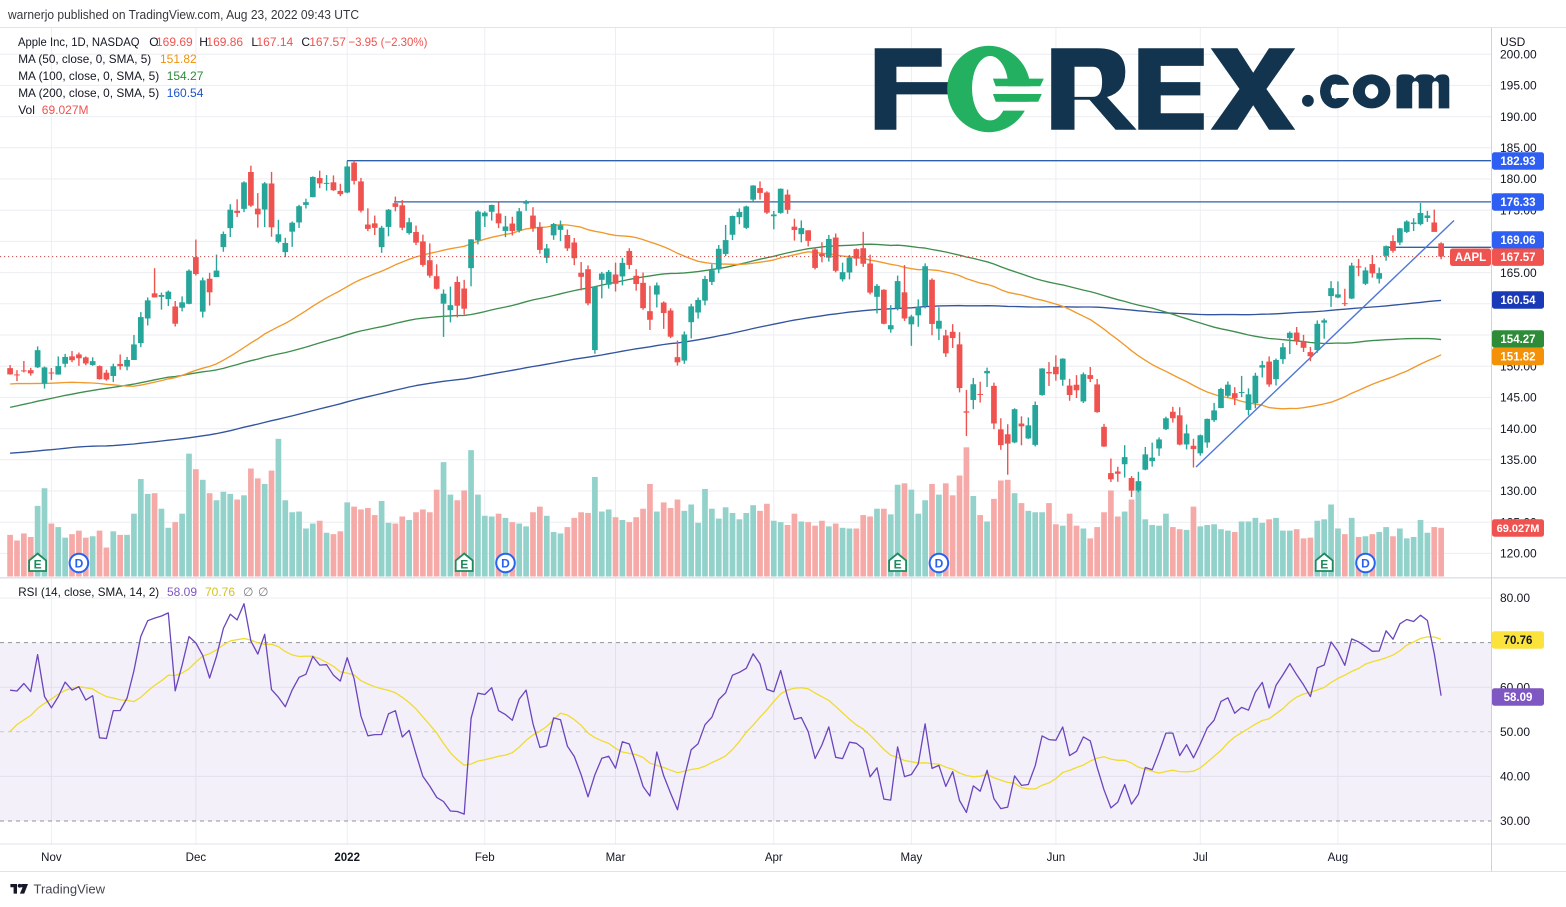 The image size is (1566, 907). I want to click on svg-text: 200.00, so click(1518, 54).